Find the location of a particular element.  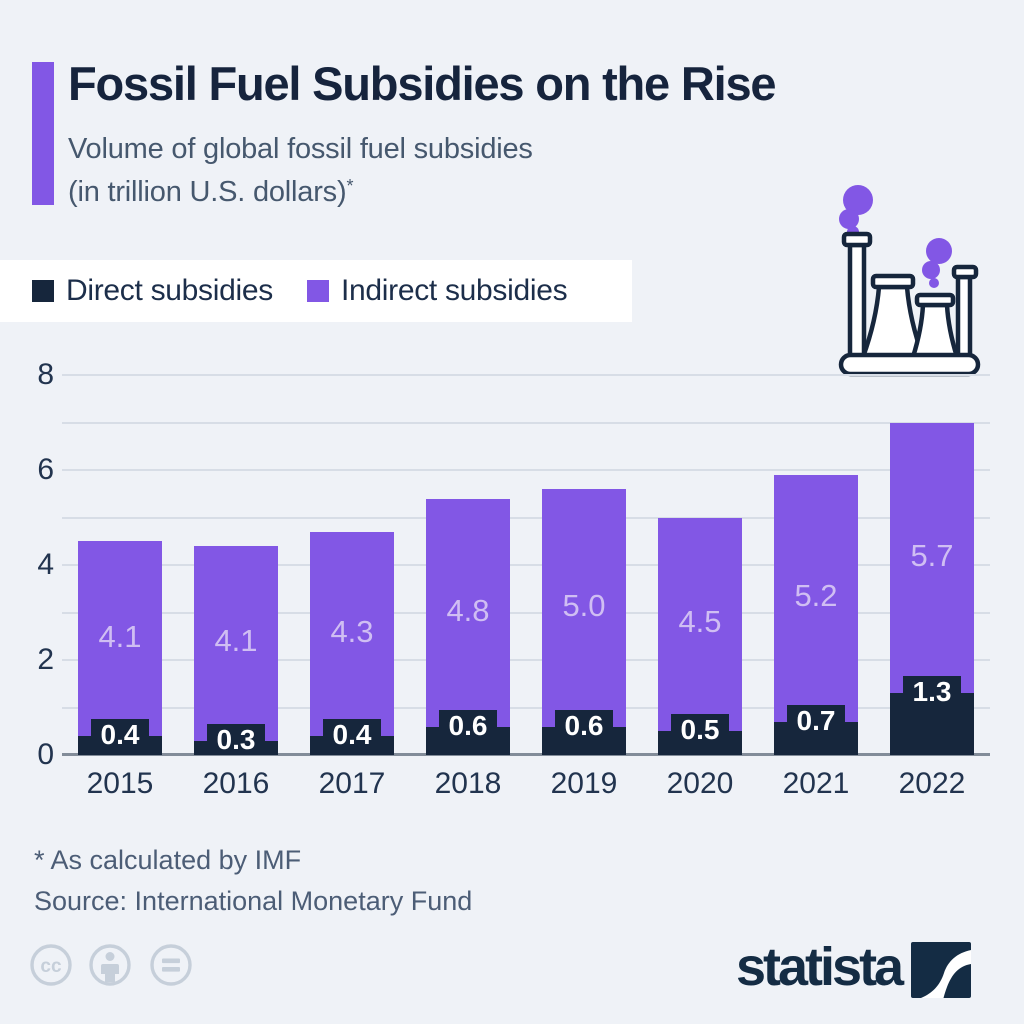

right-chimney is located at coordinates (964, 318).